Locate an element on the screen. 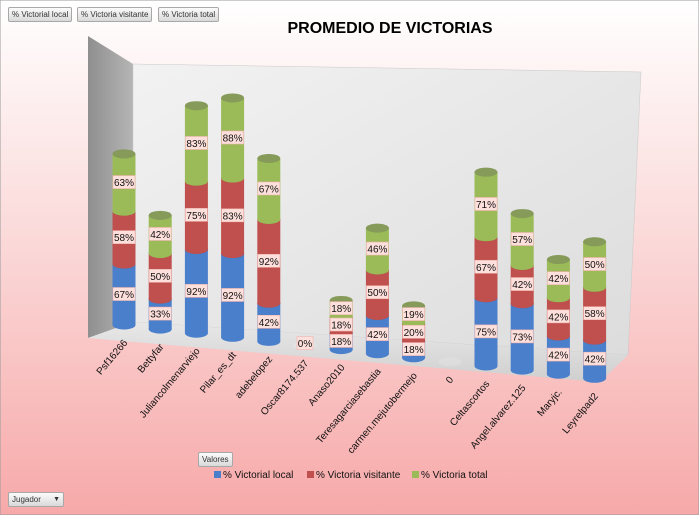 The image size is (699, 515). valores-button: Valores is located at coordinates (215, 459).